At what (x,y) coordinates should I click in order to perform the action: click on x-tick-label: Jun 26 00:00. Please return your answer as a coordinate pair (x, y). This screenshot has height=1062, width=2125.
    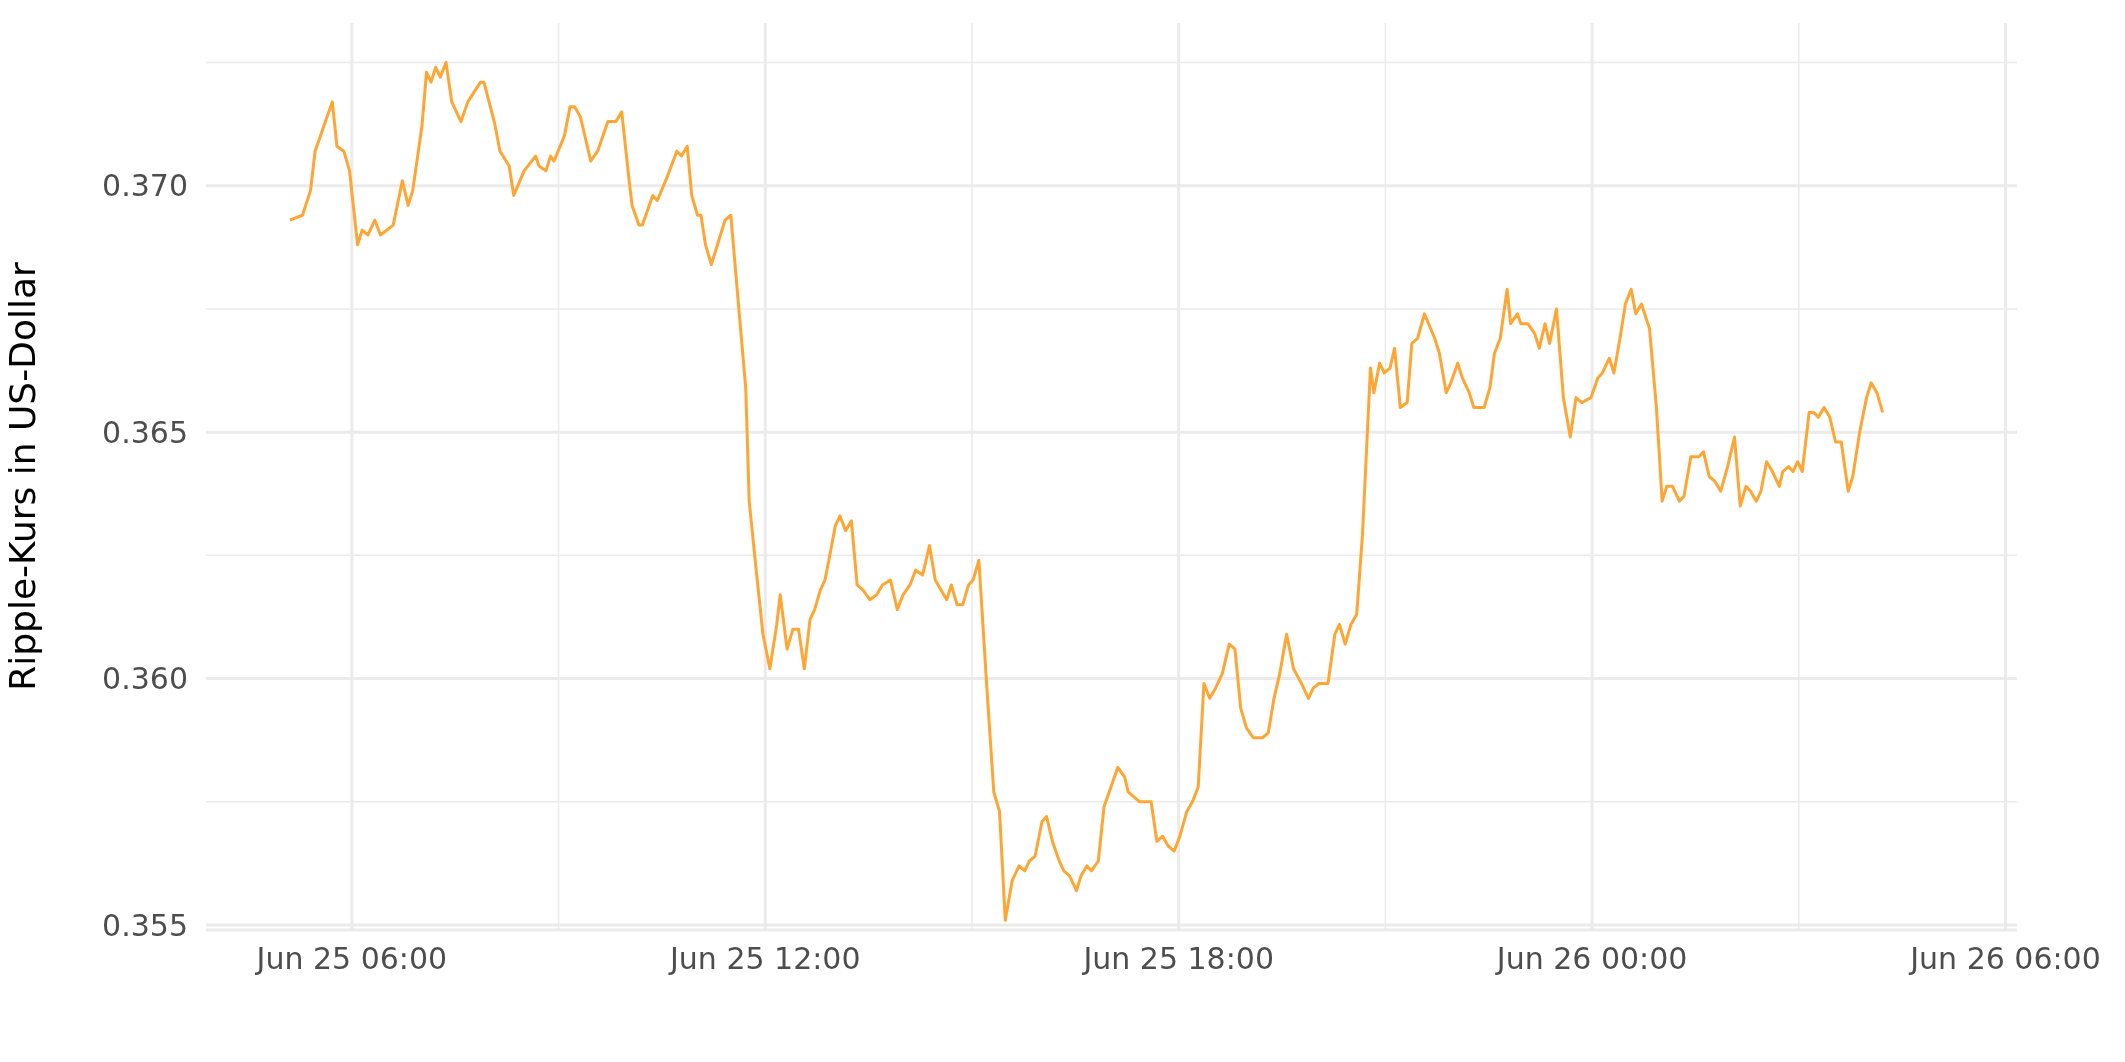
    Looking at the image, I should click on (1591, 959).